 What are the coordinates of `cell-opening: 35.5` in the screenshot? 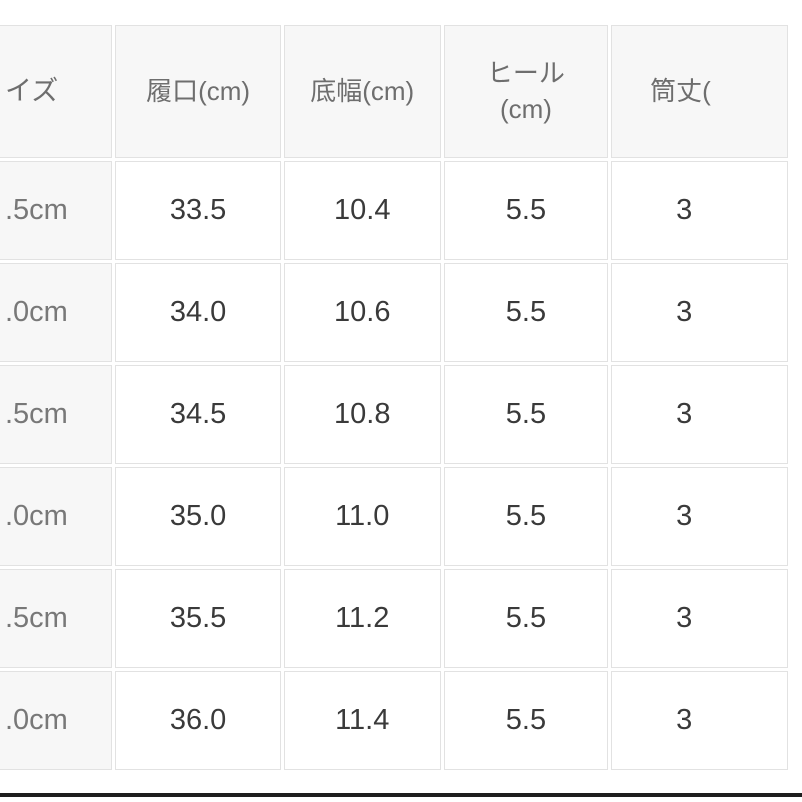 It's located at (198, 618).